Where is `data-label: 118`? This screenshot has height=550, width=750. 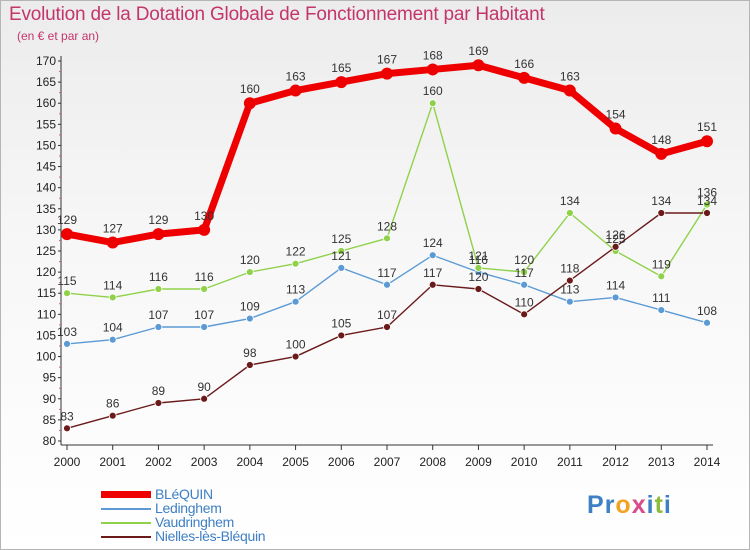 data-label: 118 is located at coordinates (569, 269).